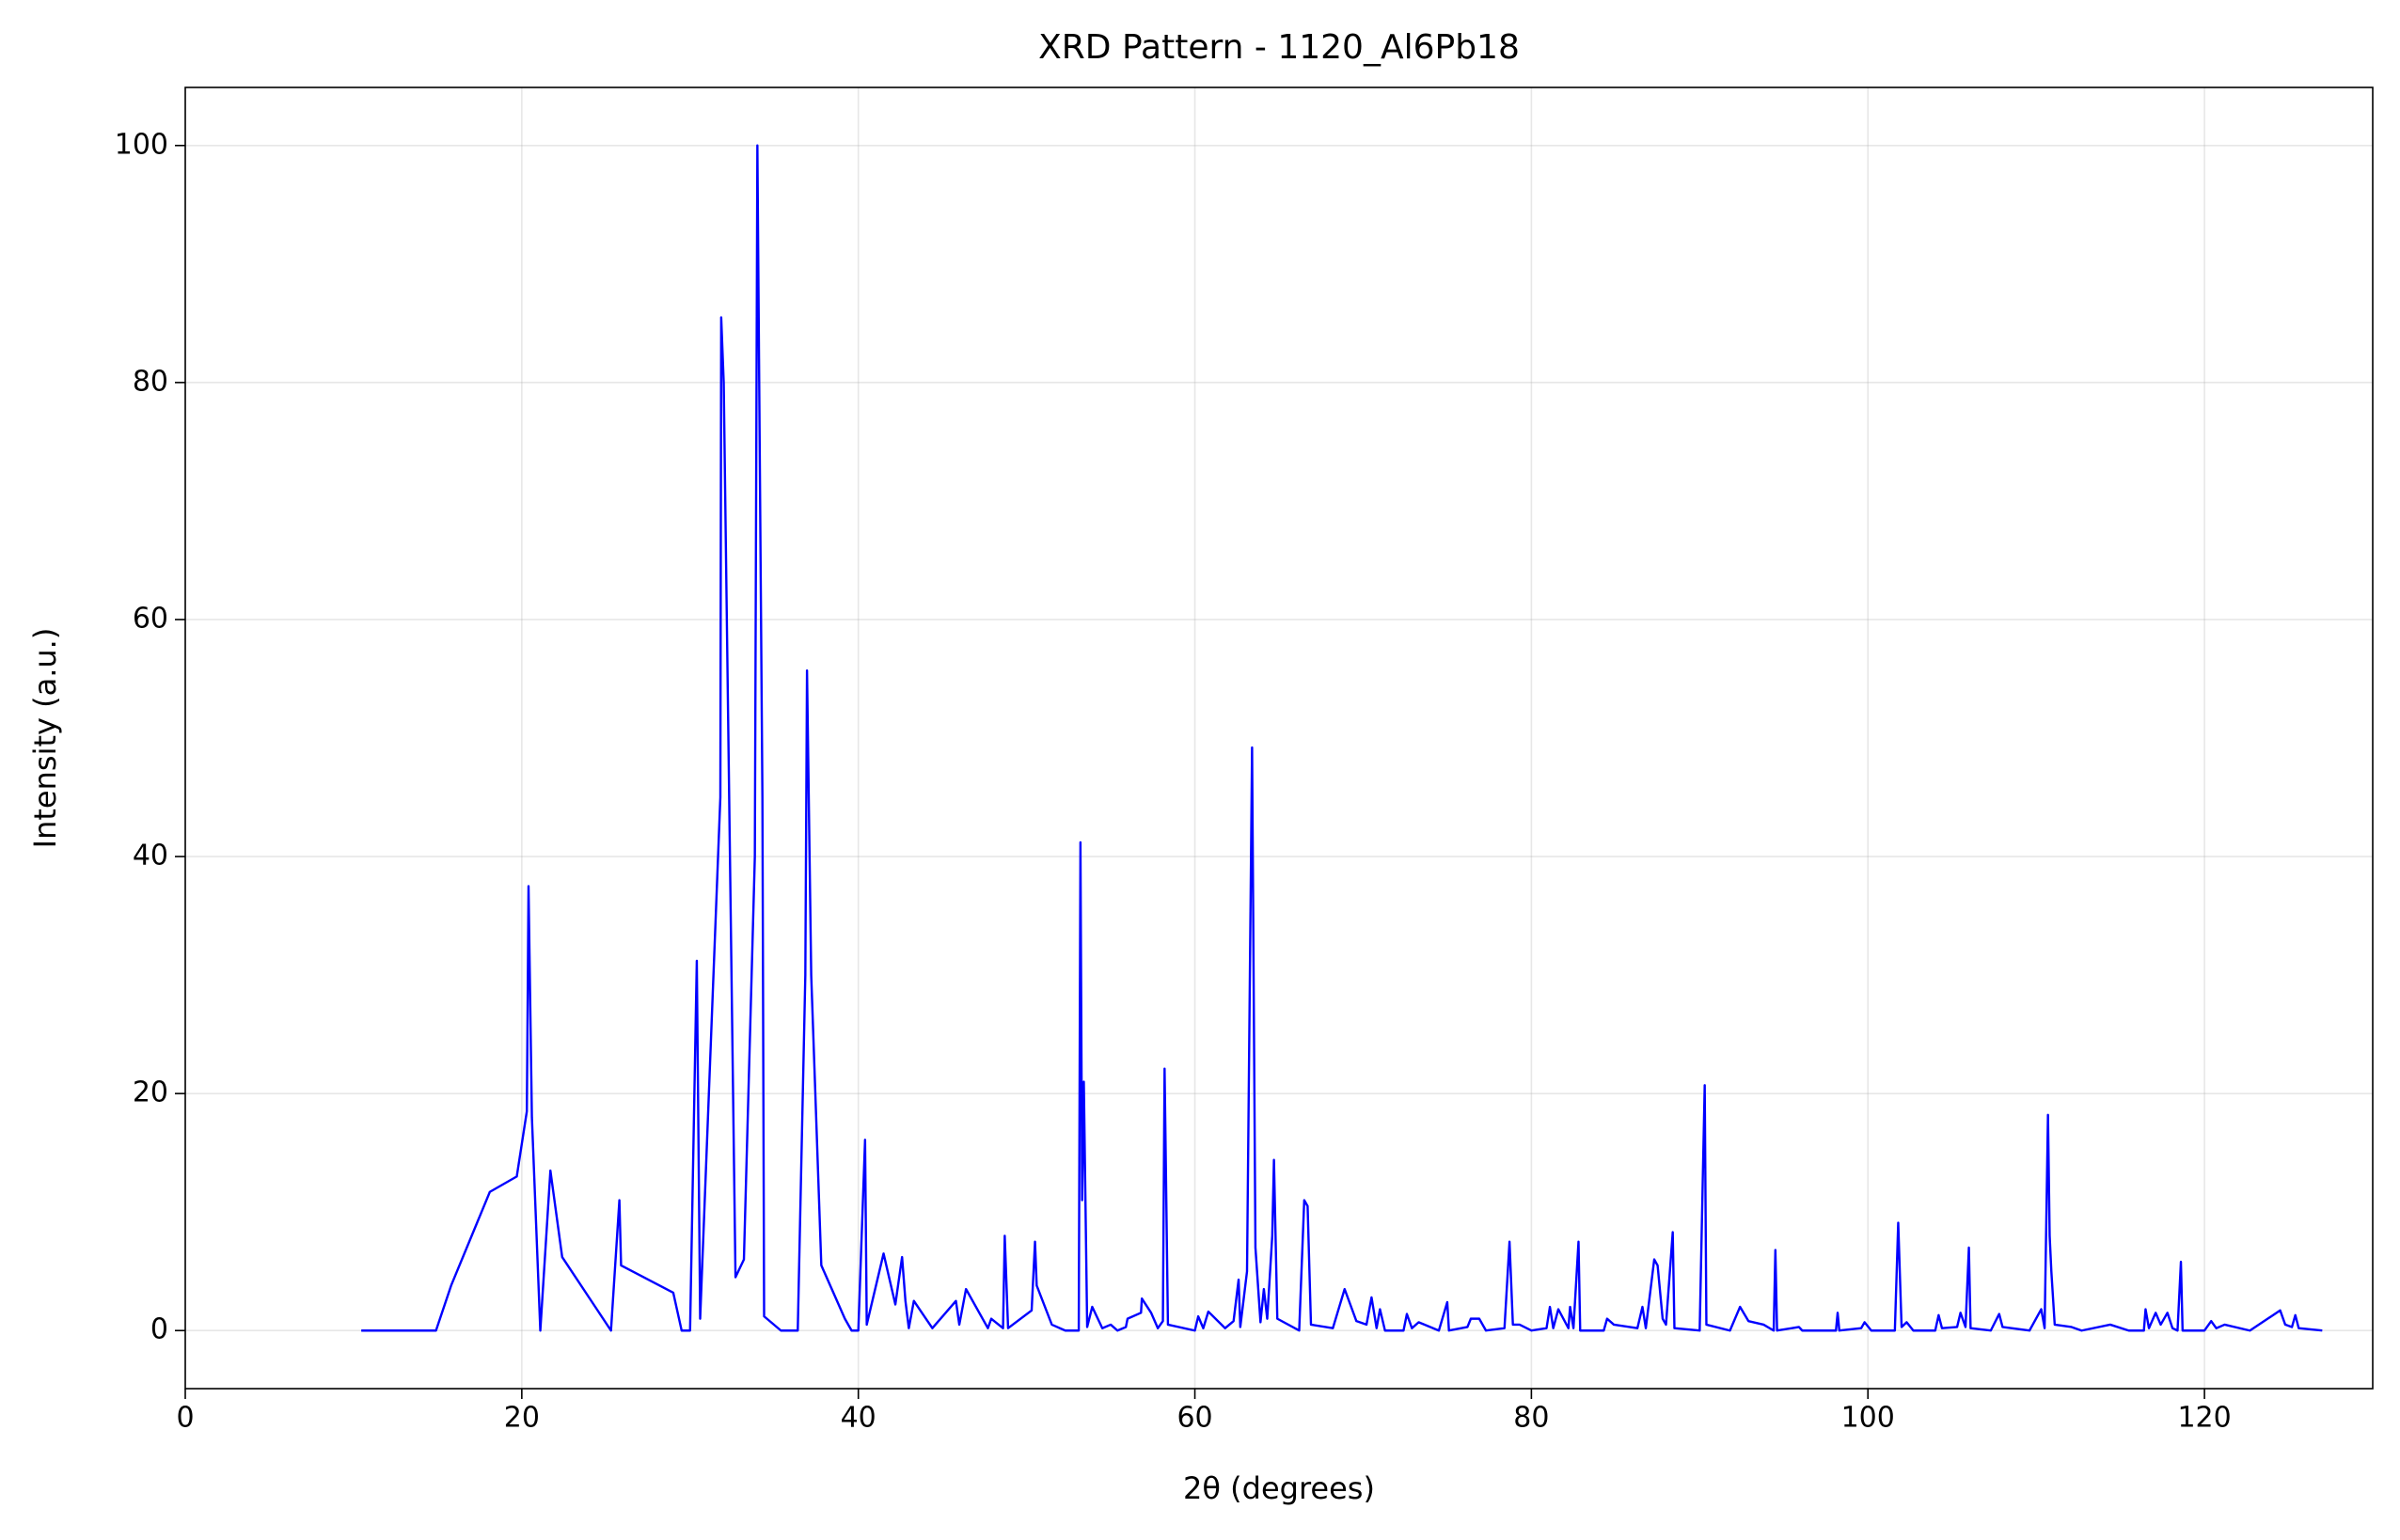 This screenshot has width=2400, height=1540. What do you see at coordinates (1868, 1419) in the screenshot?
I see `x-tick-label: 100` at bounding box center [1868, 1419].